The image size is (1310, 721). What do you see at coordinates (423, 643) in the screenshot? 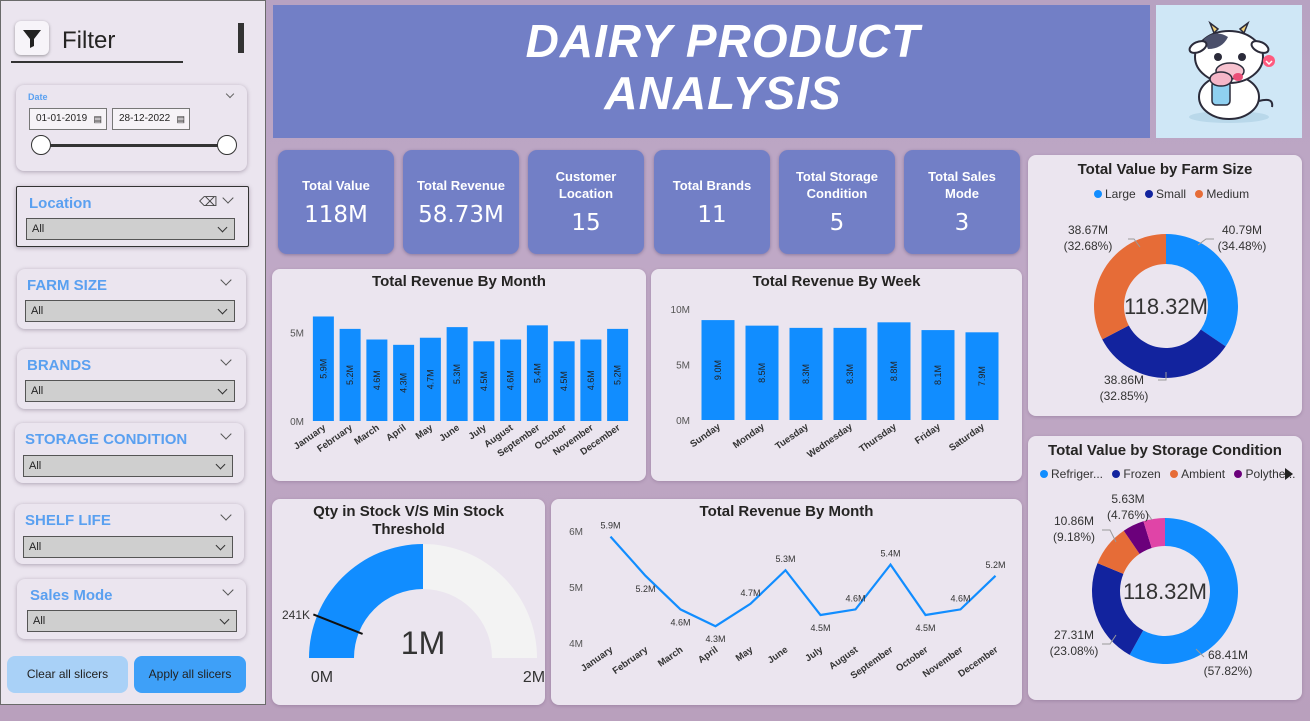
I see `gauge-value: 1M` at bounding box center [423, 643].